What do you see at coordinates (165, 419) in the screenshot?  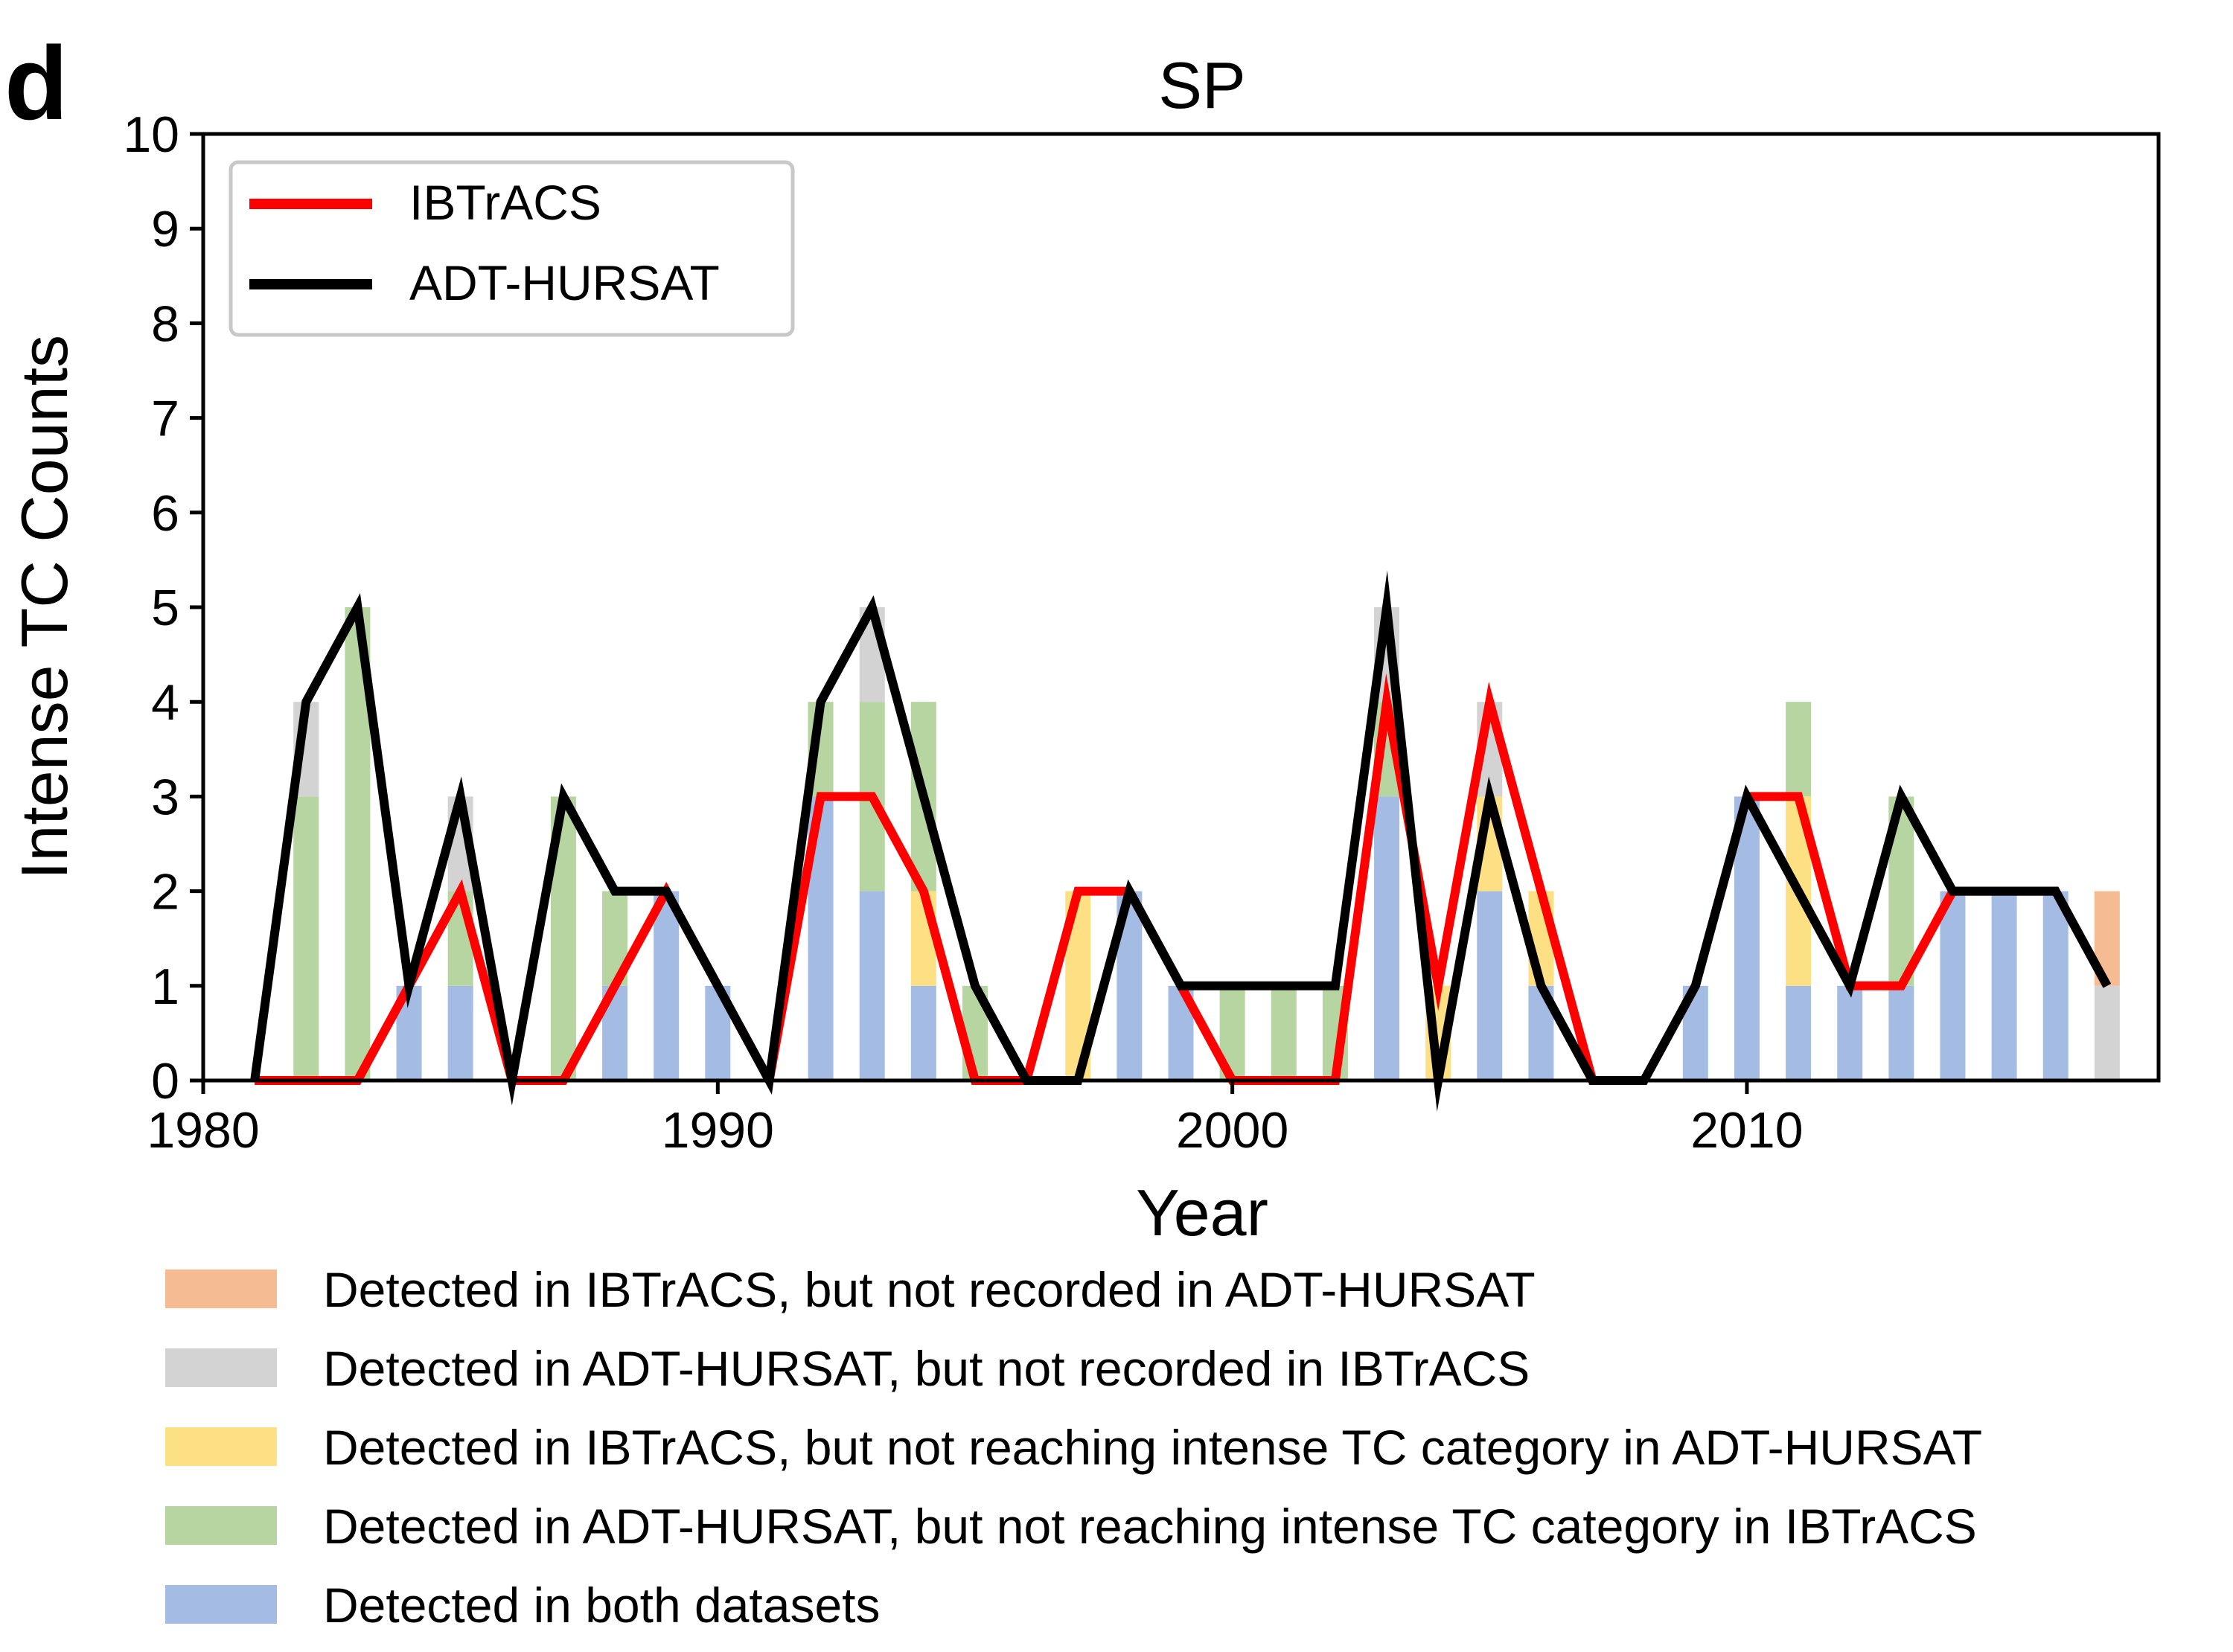 I see `y-tick-label-7: 7` at bounding box center [165, 419].